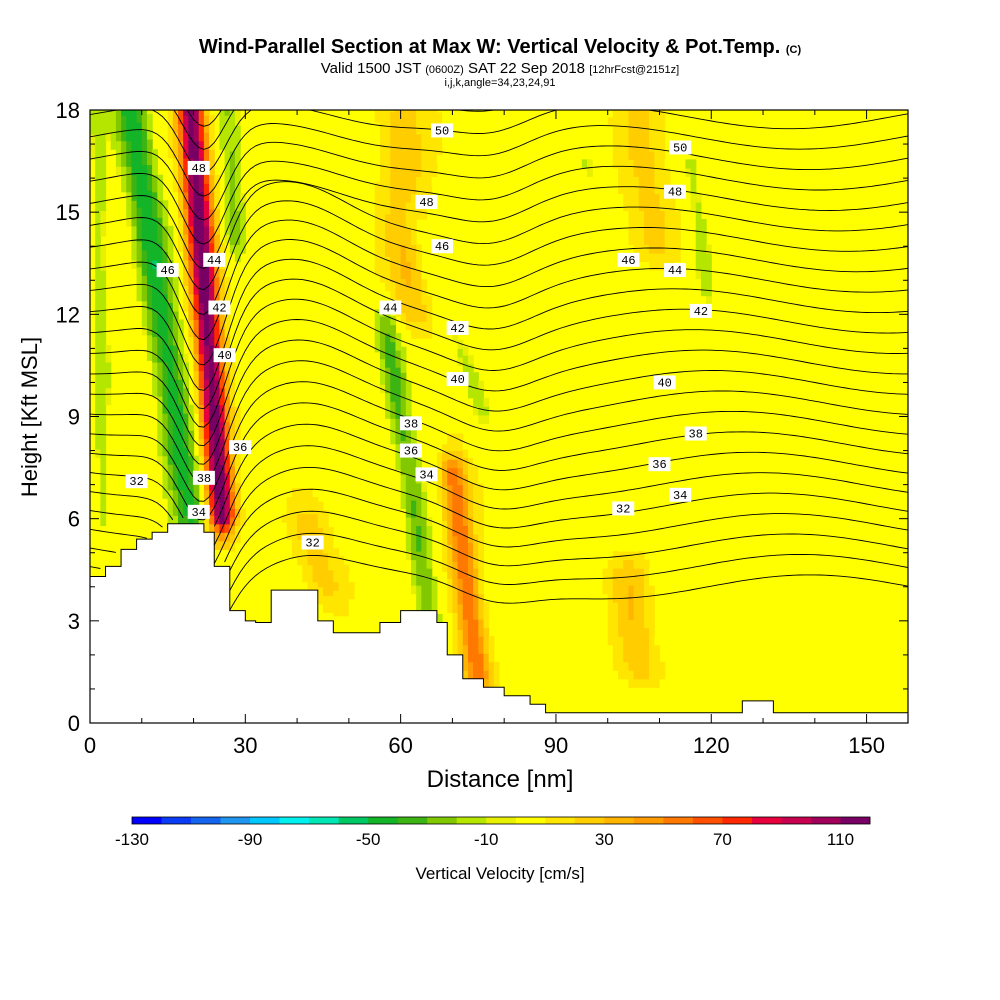 This screenshot has height=1000, width=1000. What do you see at coordinates (493, 832) in the screenshot?
I see `colorbar: -130 -90 -50 -10 30 70 110` at bounding box center [493, 832].